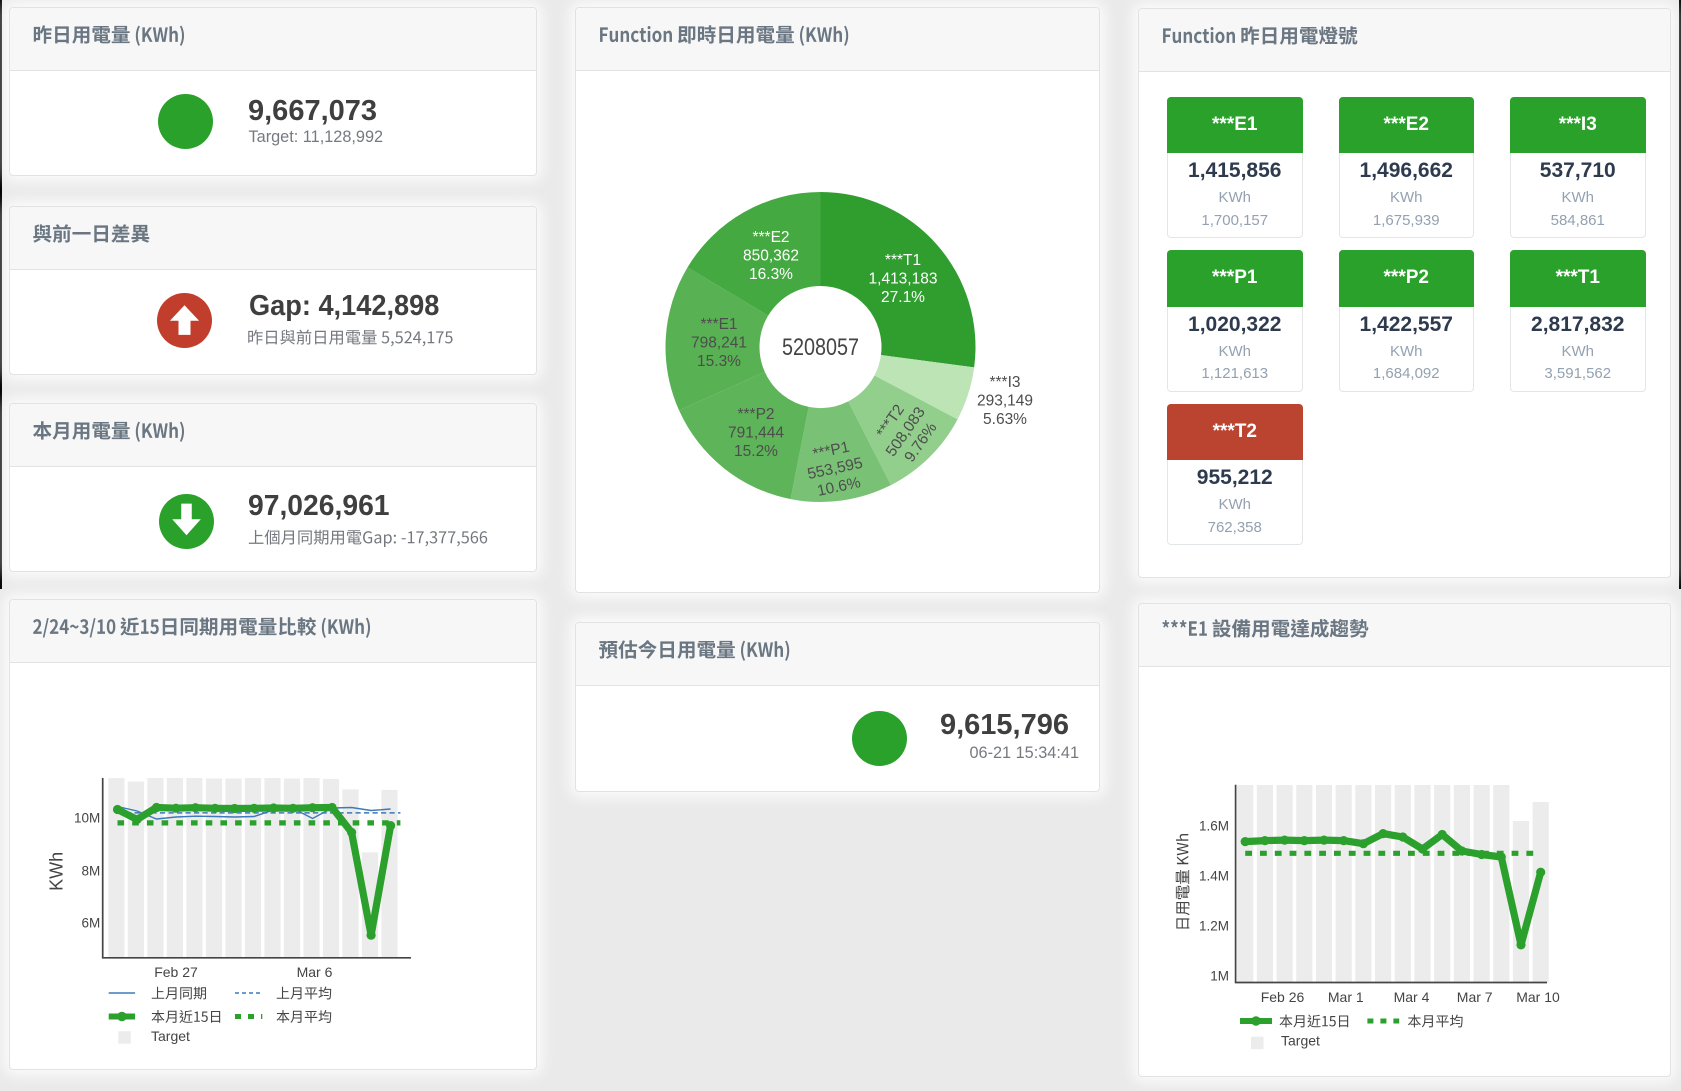  I want to click on svg-text: Mar 10, so click(1538, 997).